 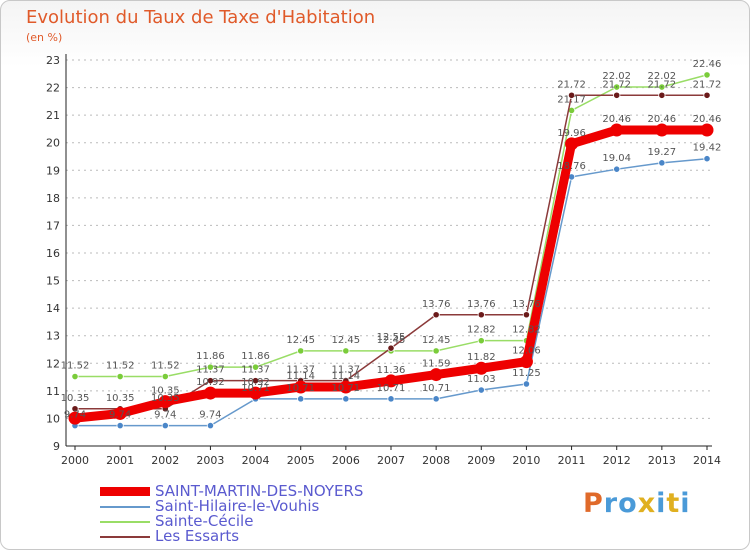 What do you see at coordinates (201, 17) in the screenshot?
I see `chart-title: Evolution du Taux de Taxe d'Habitation` at bounding box center [201, 17].